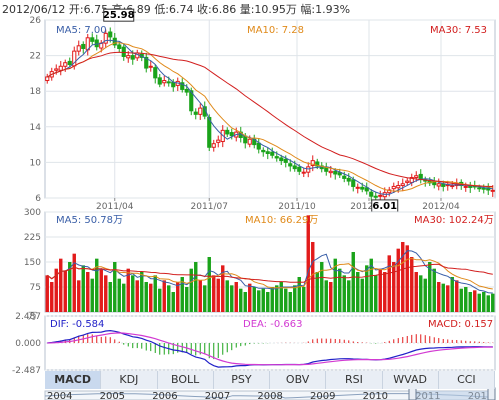 This screenshot has width=499, height=400. I want to click on quote-date: 2012/06/12, so click(34, 9).